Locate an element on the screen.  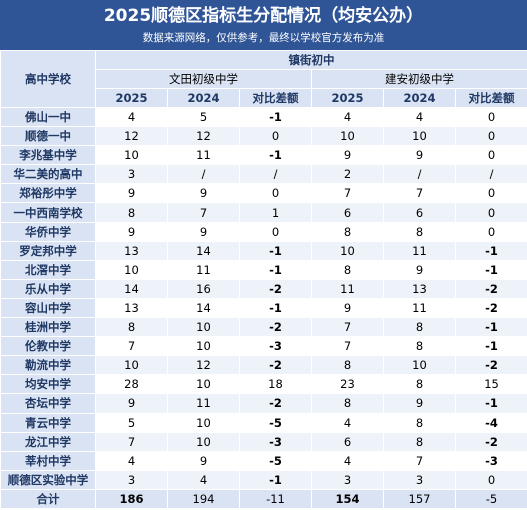
school-name: 青云中学 is located at coordinates (48, 422).